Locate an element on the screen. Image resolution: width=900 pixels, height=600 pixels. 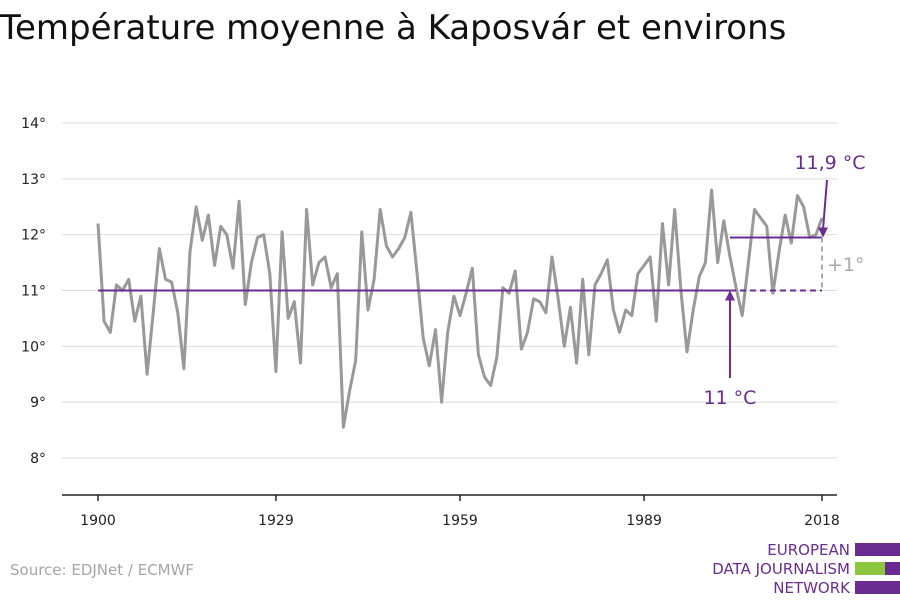
annotations: 11,9 °C 11 °C +1° is located at coordinates (784, 280).